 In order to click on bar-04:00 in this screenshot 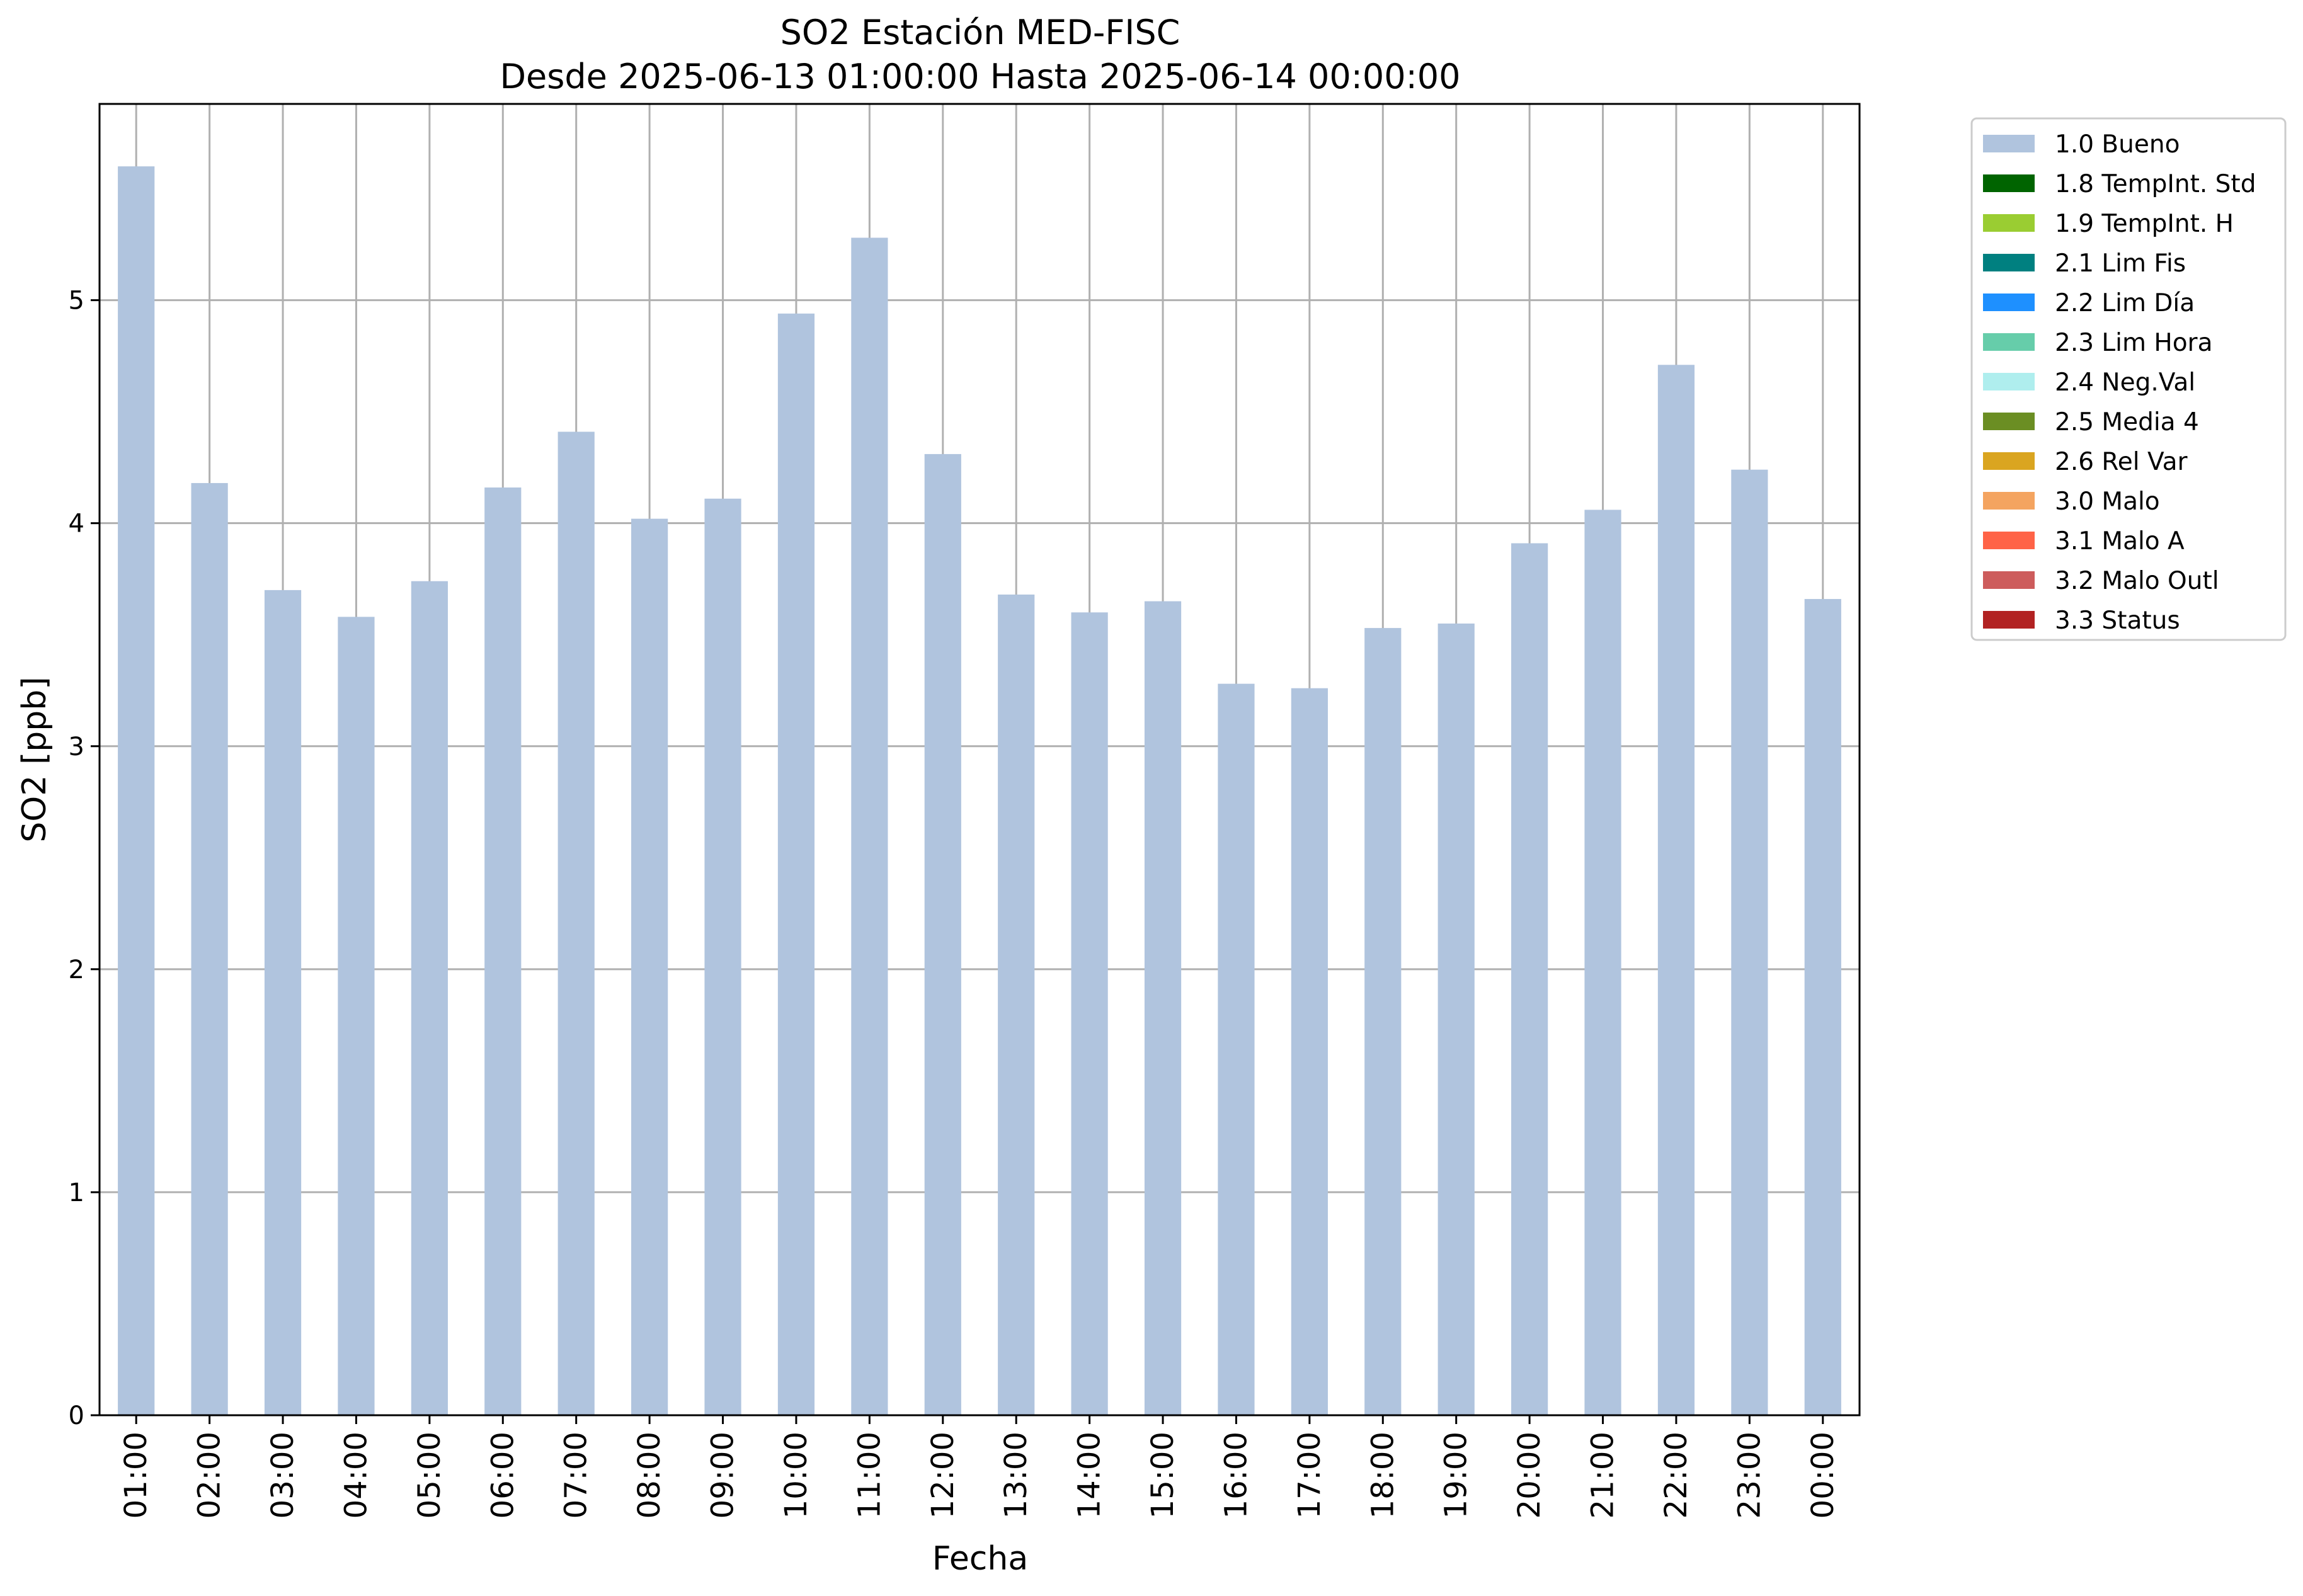, I will do `click(356, 1016)`.